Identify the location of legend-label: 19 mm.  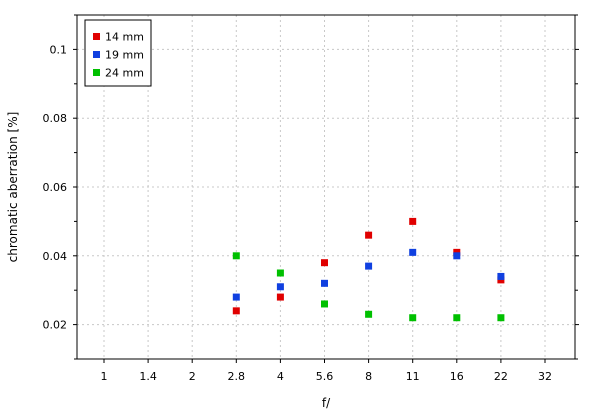
(124, 55).